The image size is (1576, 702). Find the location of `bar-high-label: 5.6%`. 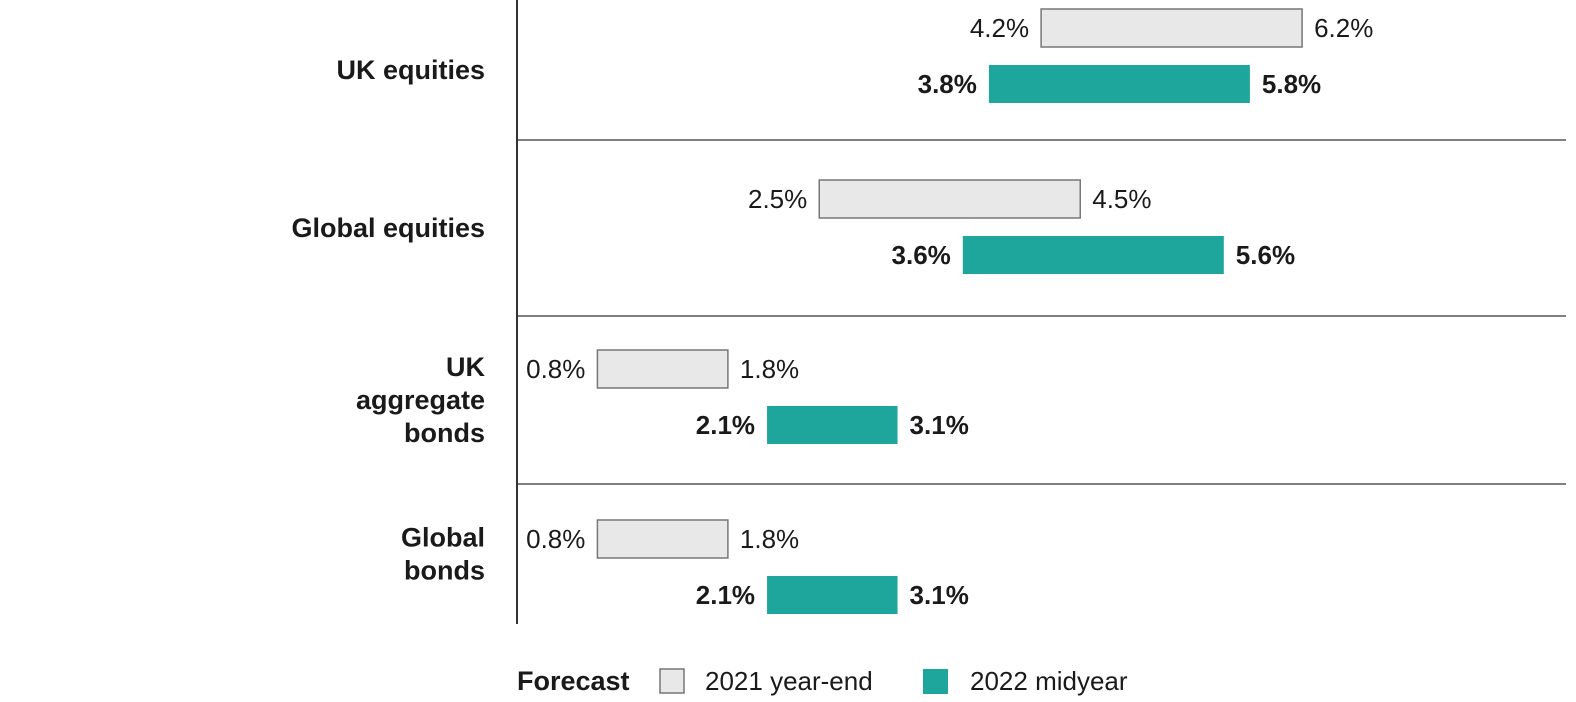

bar-high-label: 5.6% is located at coordinates (1265, 255).